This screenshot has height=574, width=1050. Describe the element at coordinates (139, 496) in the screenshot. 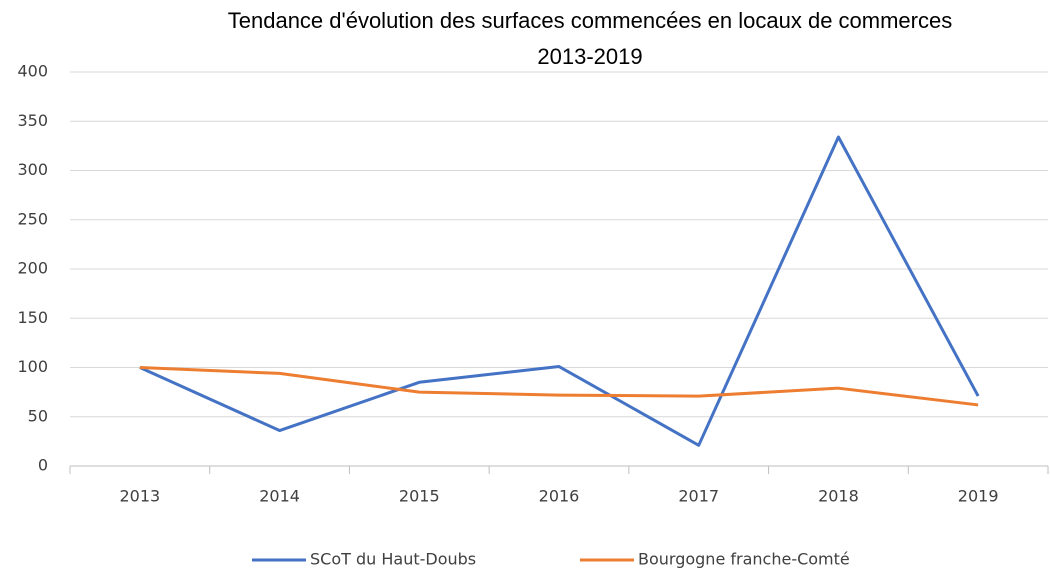

I see `x-tick-label: 2013` at that location.